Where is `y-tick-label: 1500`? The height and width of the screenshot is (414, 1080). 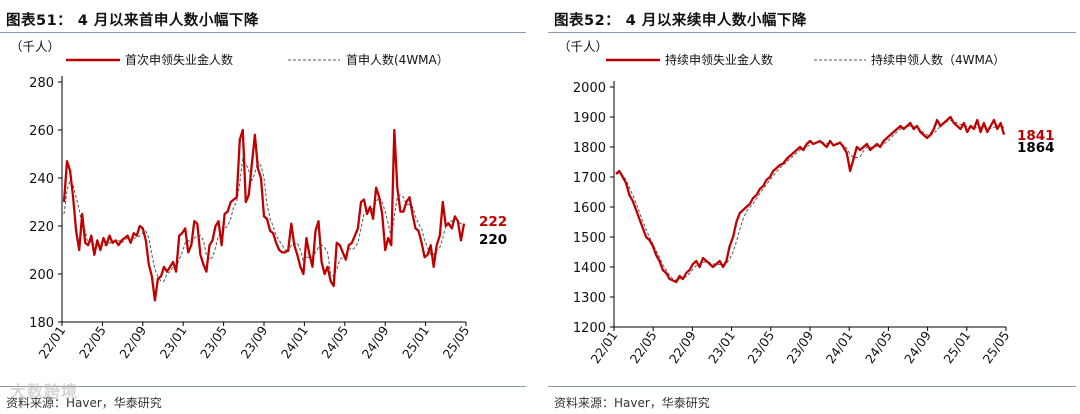
y-tick-label: 1500 is located at coordinates (589, 238).